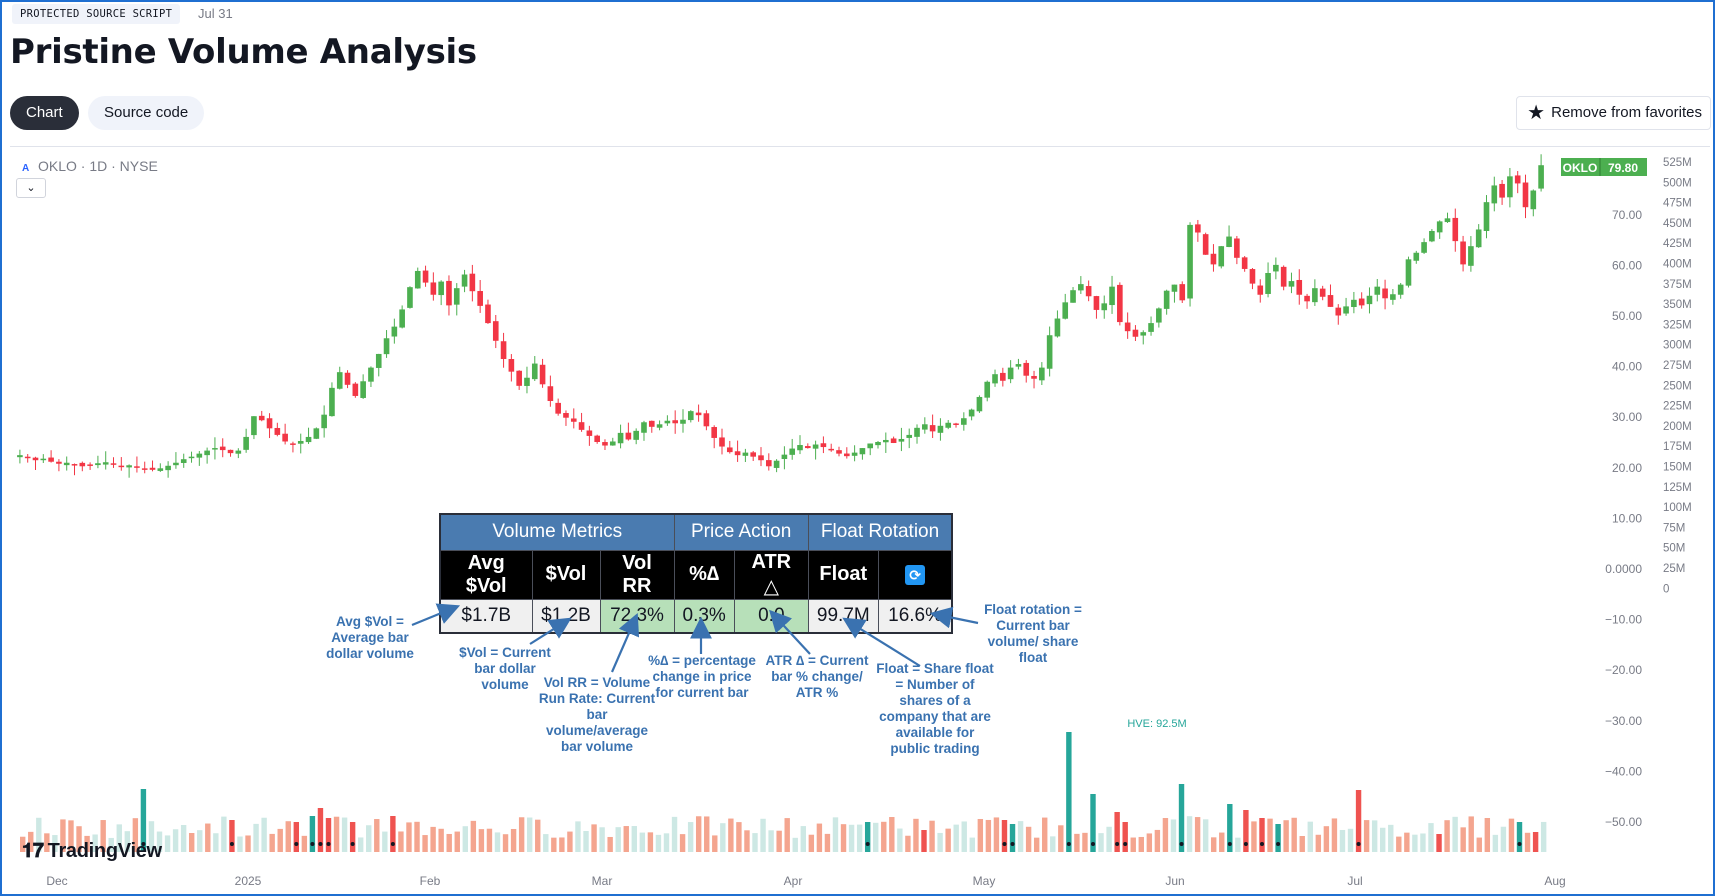  Describe the element at coordinates (1677, 386) in the screenshot. I see `volume-tick: 250M` at that location.